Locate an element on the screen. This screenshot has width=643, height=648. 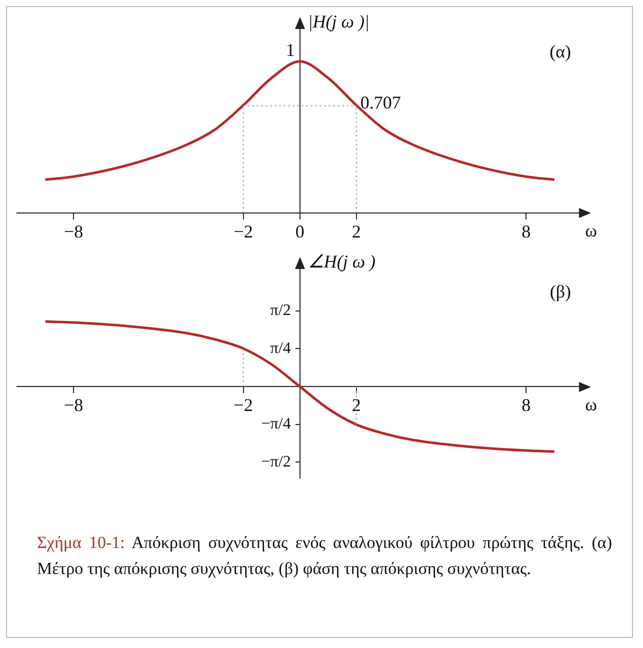
y-tick-label: −π/2 is located at coordinates (276, 461).